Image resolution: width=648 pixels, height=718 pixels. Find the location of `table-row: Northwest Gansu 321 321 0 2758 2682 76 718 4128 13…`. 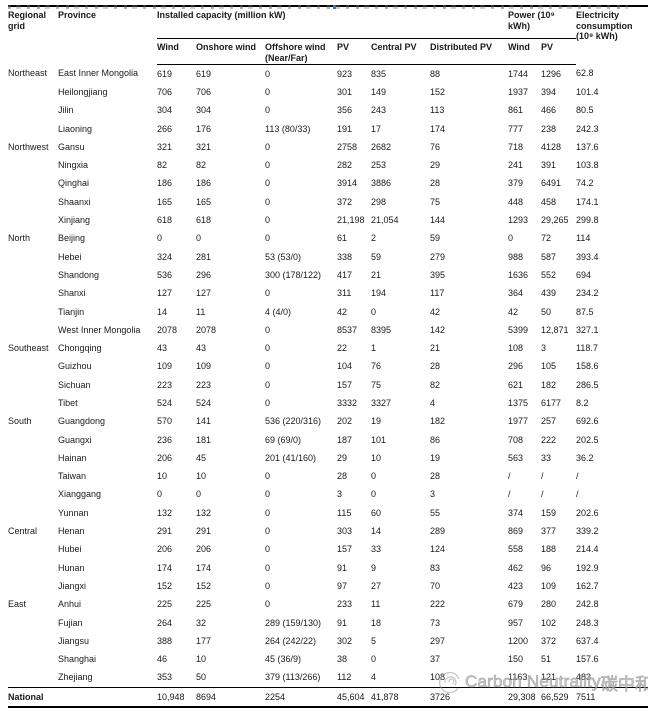

table-row: Northwest Gansu 321 321 0 2758 2682 76 718 4128 13… is located at coordinates (328, 147).